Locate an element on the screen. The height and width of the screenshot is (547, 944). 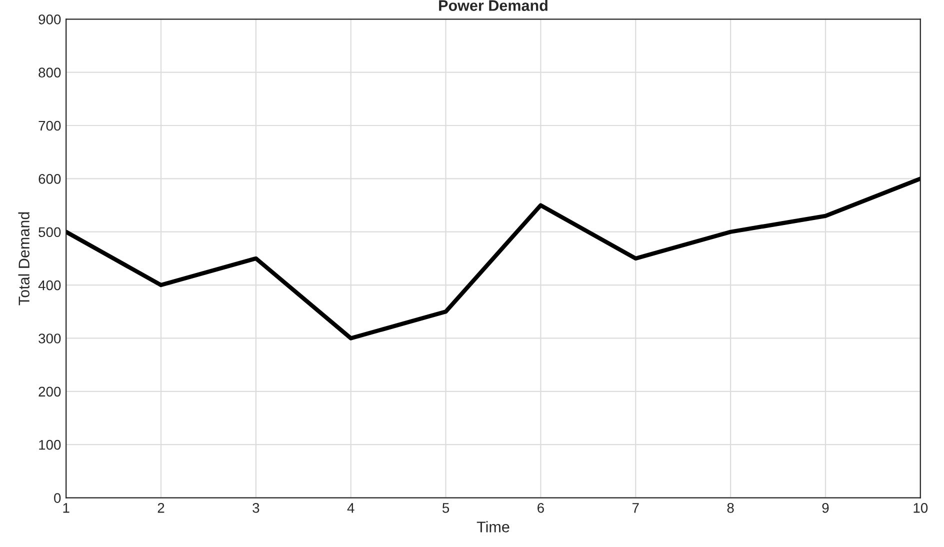
y-tick-label: 600 is located at coordinates (49, 179).